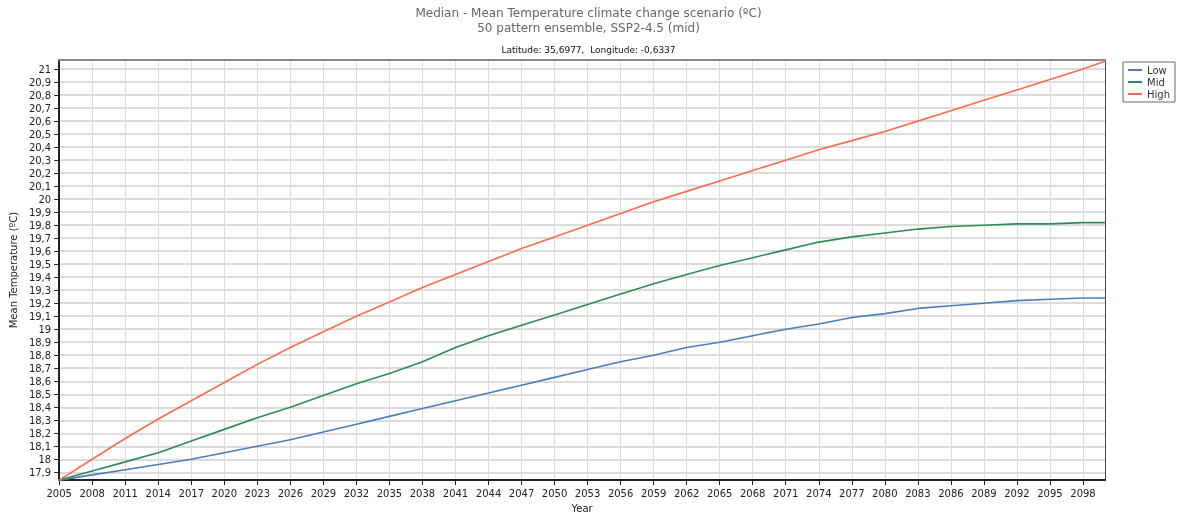 This screenshot has height=518, width=1177. I want to click on x-tick-label: 2077, so click(852, 493).